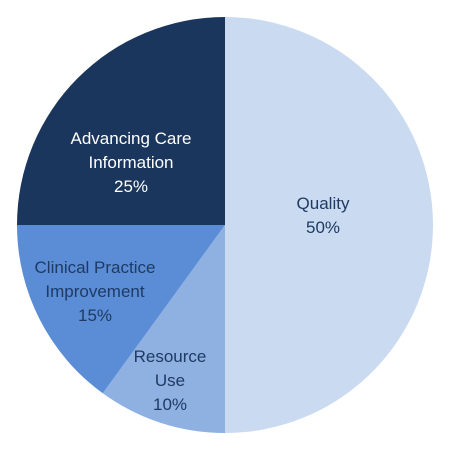 The image size is (450, 450). I want to click on slice-label-line: Use, so click(170, 380).